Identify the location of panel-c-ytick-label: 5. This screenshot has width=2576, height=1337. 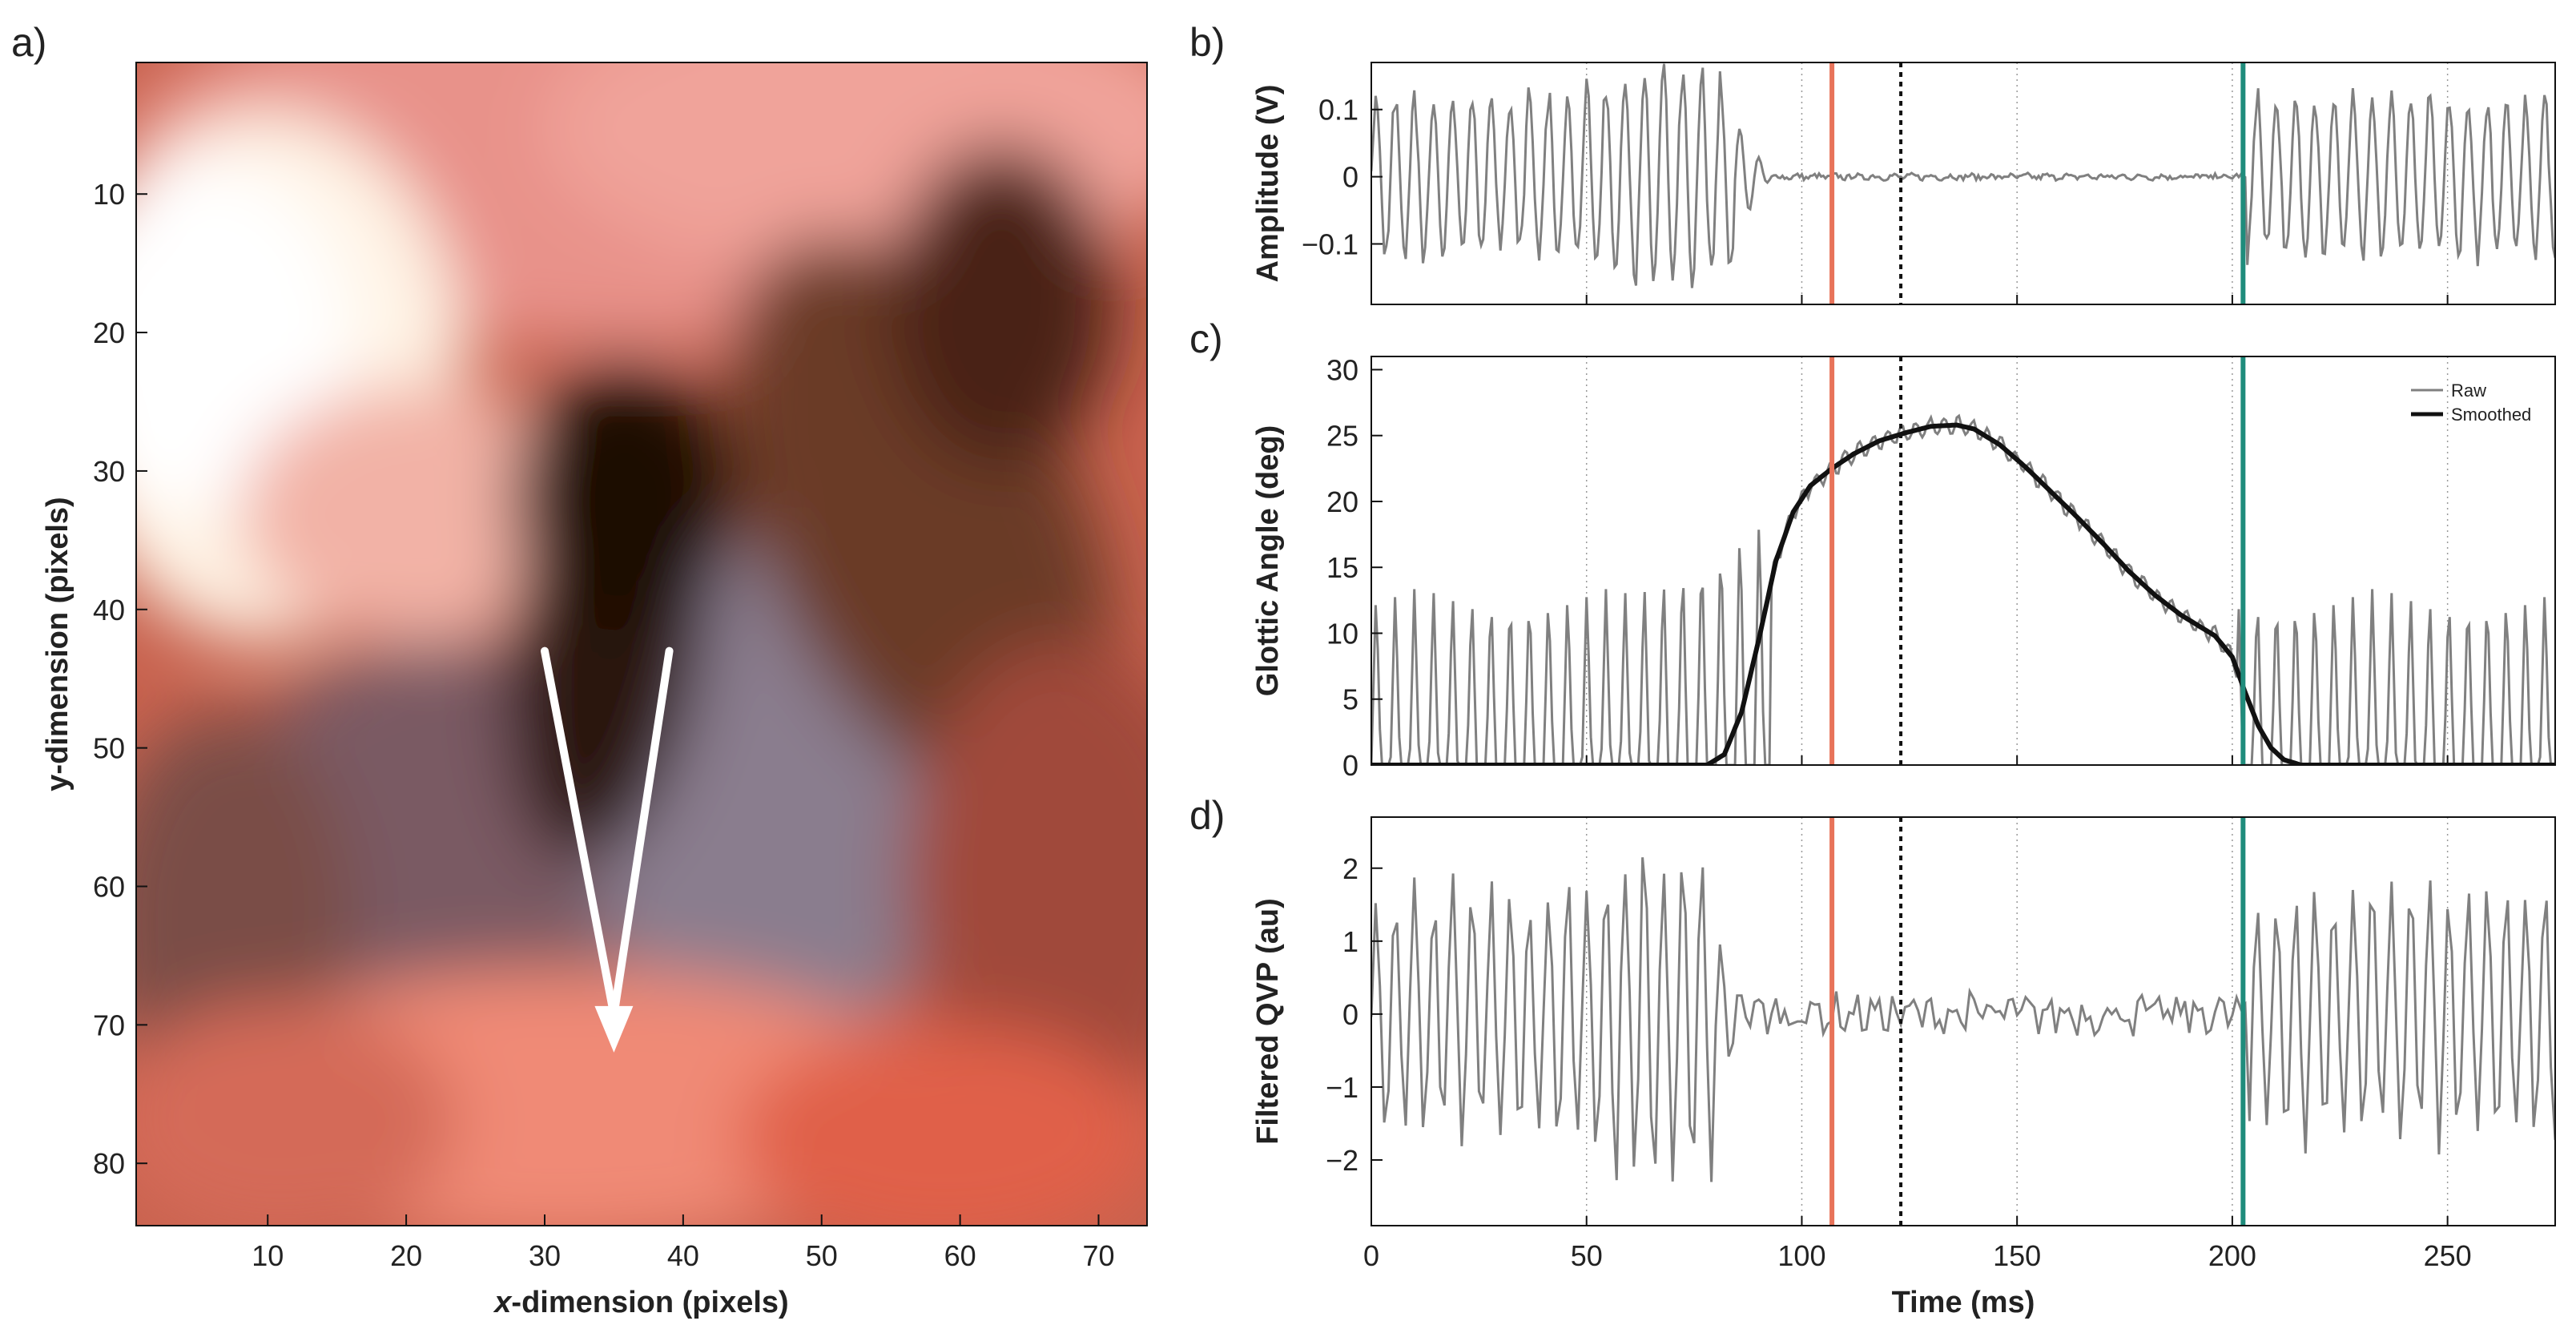
(1350, 699).